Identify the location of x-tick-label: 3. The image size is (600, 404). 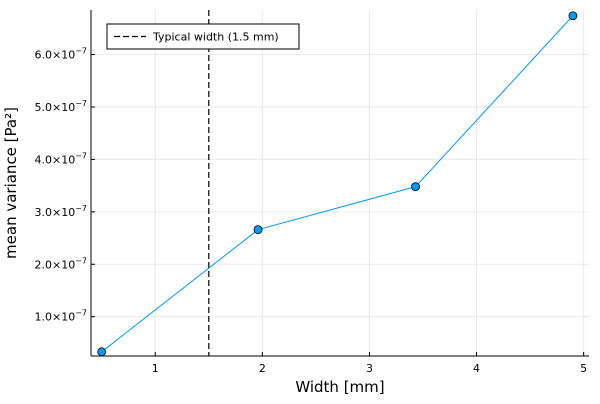
(369, 368).